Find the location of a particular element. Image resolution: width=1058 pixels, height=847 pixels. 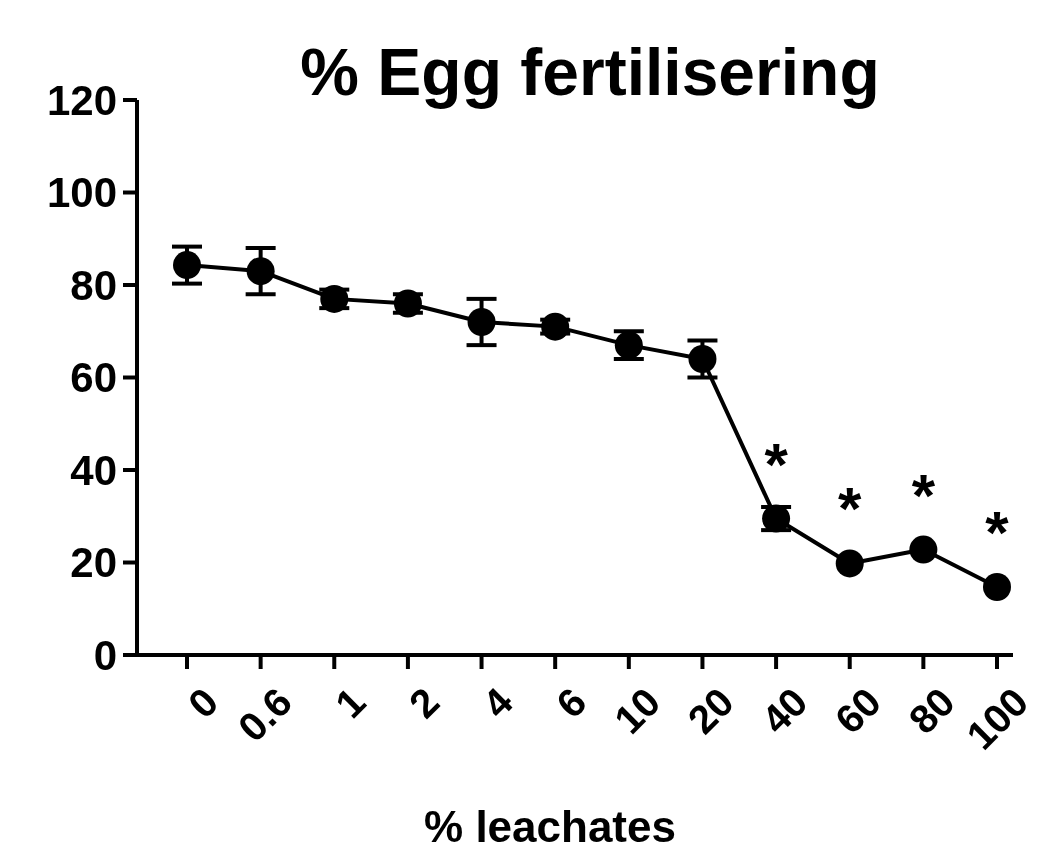

x-tick-label: 2 is located at coordinates (424, 703).